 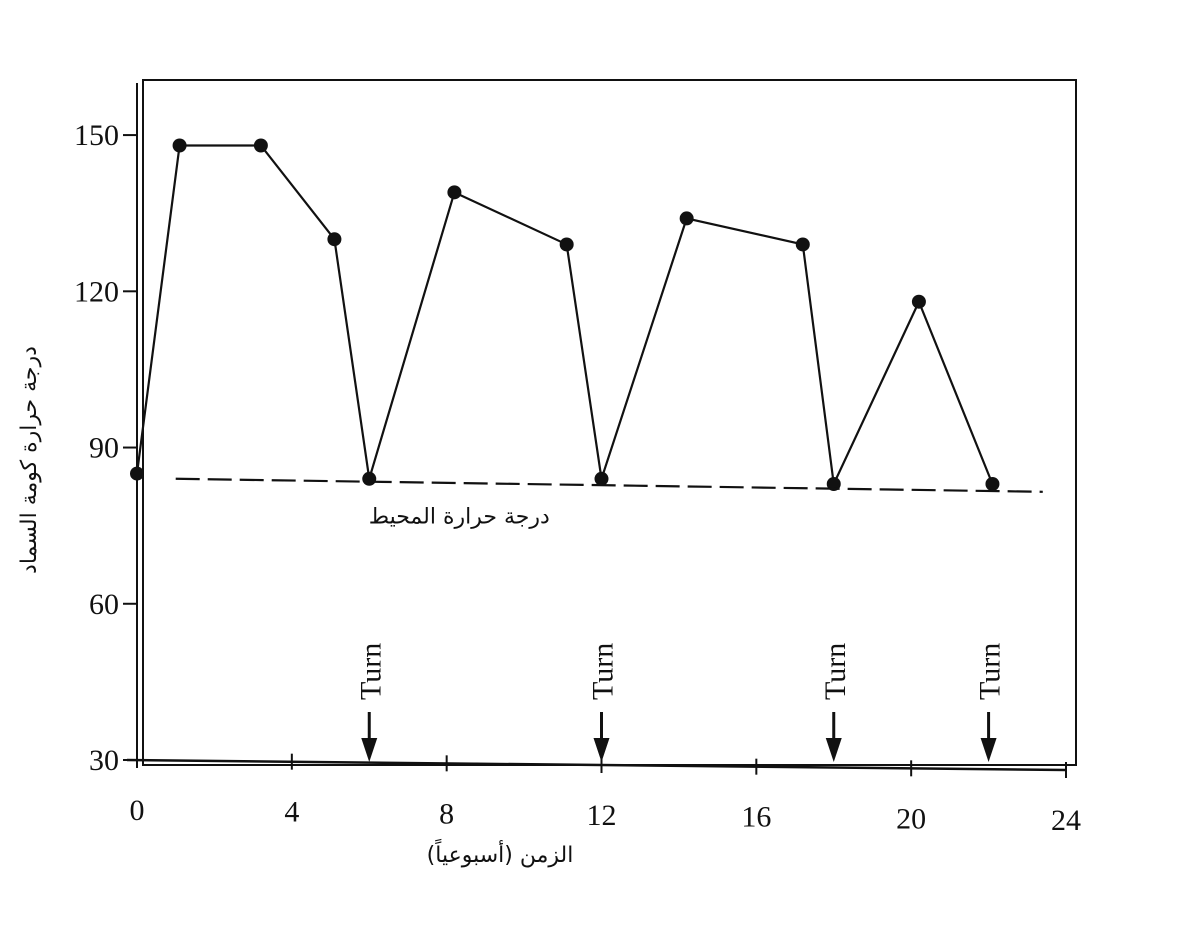 I want to click on x-tick-label: 12, so click(x=602, y=815).